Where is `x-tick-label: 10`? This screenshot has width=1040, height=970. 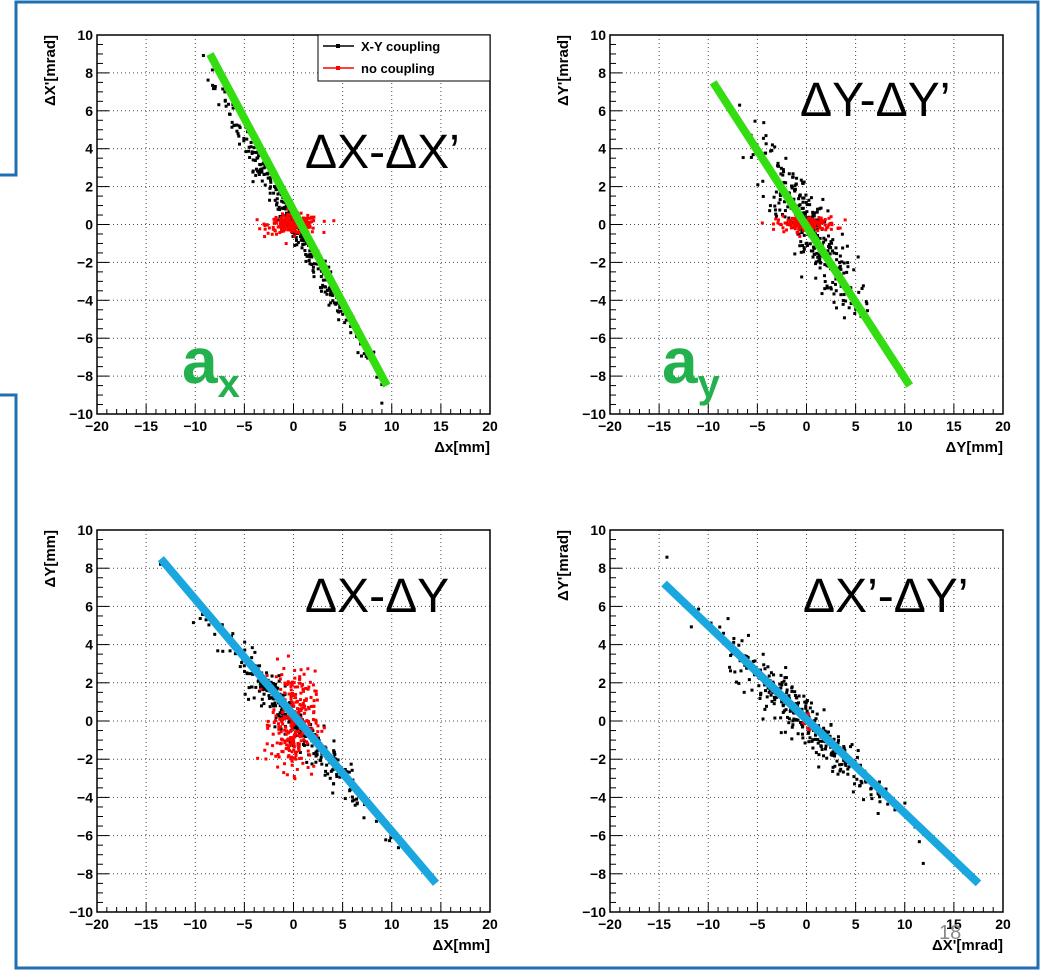 x-tick-label: 10 is located at coordinates (905, 426).